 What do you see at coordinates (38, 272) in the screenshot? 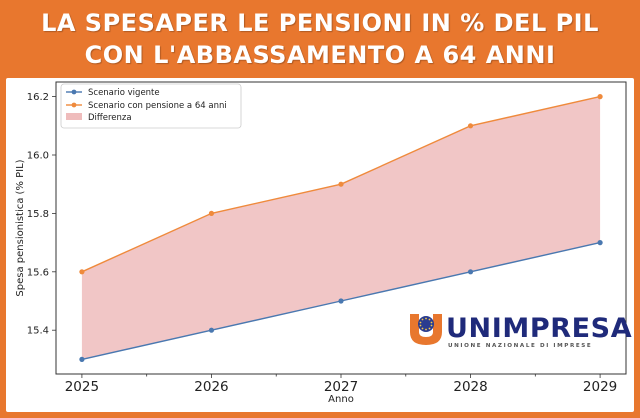
I see `y-tick-label: 15.6` at bounding box center [38, 272].